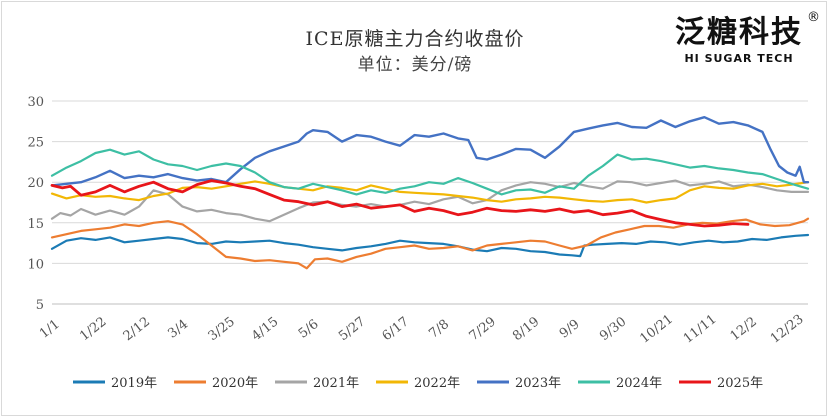 The width and height of the screenshot is (830, 419). What do you see at coordinates (35, 204) in the screenshot?
I see `y-axis: 5 10 15 20 25 30` at bounding box center [35, 204].